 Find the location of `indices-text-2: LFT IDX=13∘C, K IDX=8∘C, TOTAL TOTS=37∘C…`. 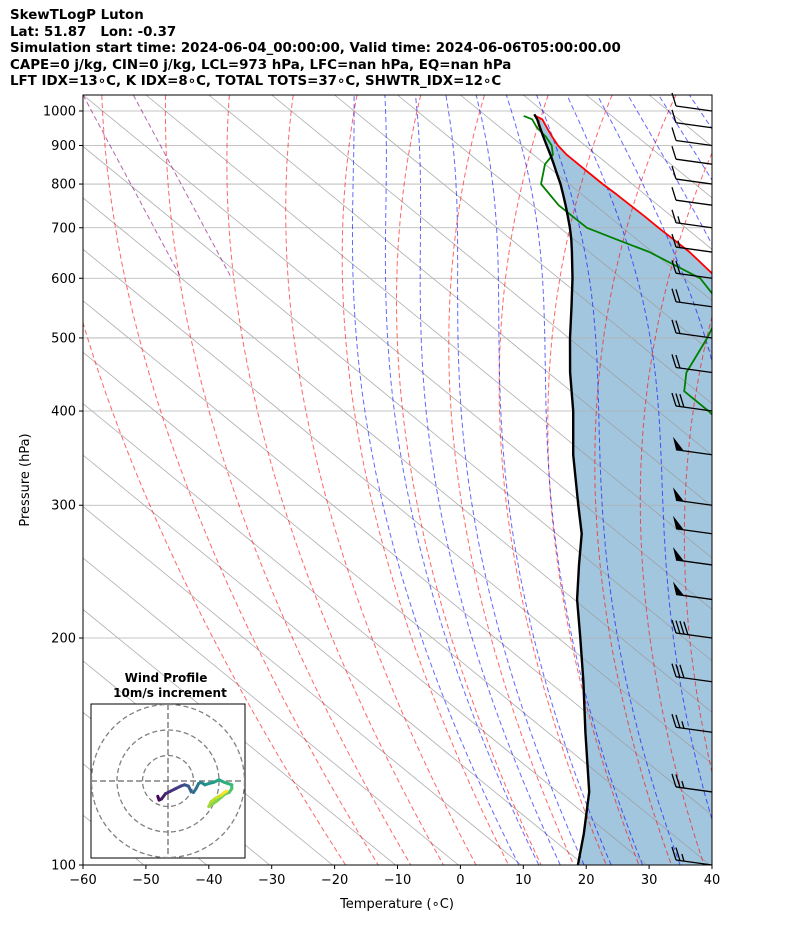

indices-text-2: LFT IDX=13∘C, K IDX=8∘C, TOTAL TOTS=37∘C… is located at coordinates (256, 81).